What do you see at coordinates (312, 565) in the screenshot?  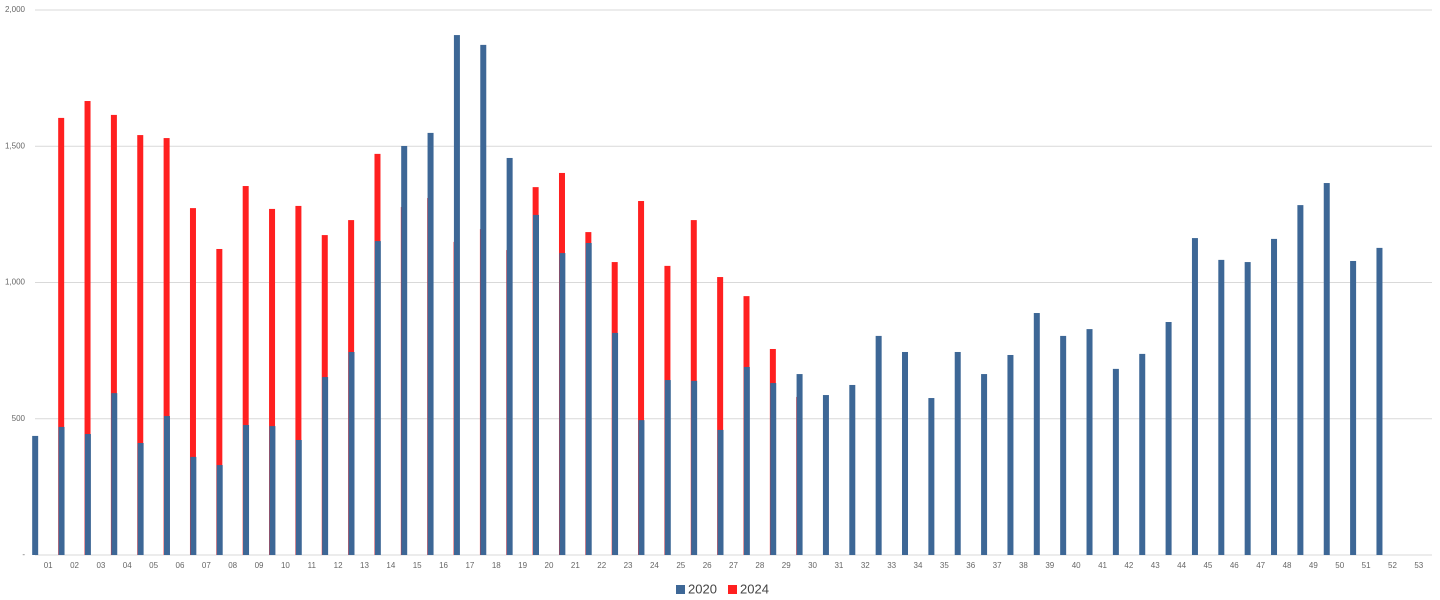 I see `x-tick-label: 11` at bounding box center [312, 565].